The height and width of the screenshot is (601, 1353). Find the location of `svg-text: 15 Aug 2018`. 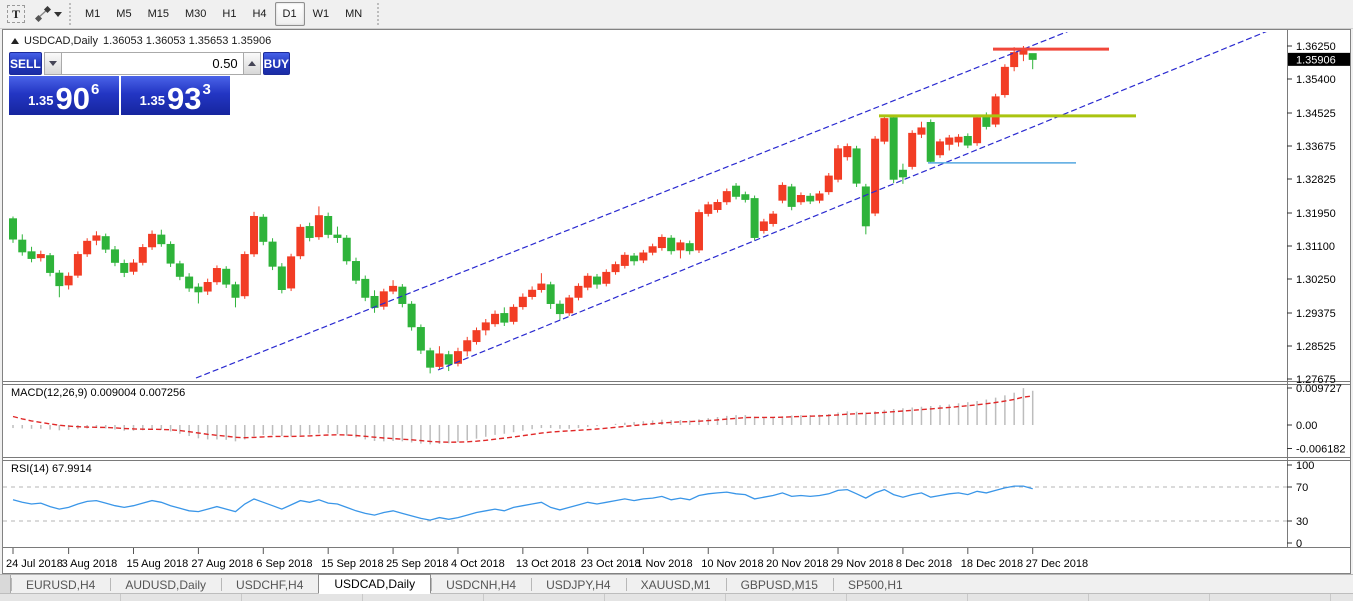

svg-text: 15 Aug 2018 is located at coordinates (158, 564).